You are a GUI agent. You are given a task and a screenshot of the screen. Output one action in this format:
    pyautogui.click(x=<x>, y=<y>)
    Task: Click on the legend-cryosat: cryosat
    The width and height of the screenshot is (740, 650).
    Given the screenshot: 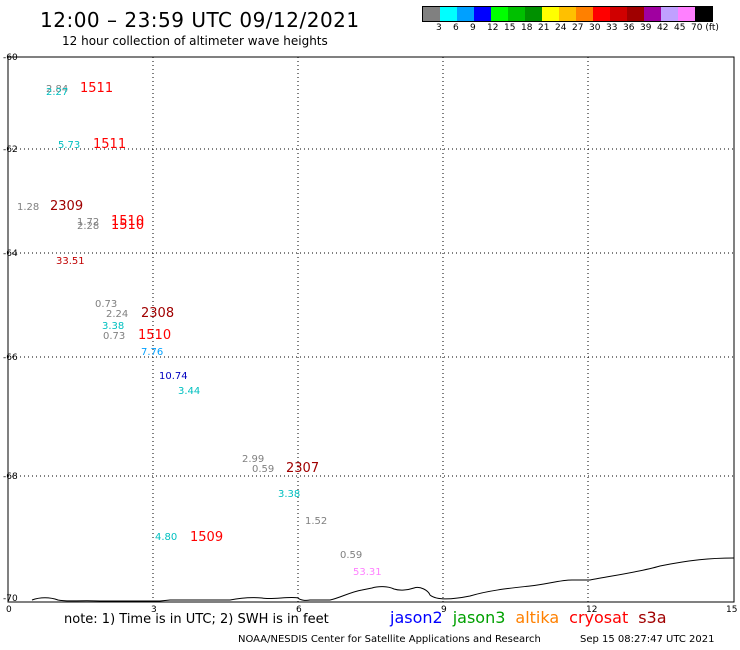 What is the action you would take?
    pyautogui.click(x=599, y=617)
    